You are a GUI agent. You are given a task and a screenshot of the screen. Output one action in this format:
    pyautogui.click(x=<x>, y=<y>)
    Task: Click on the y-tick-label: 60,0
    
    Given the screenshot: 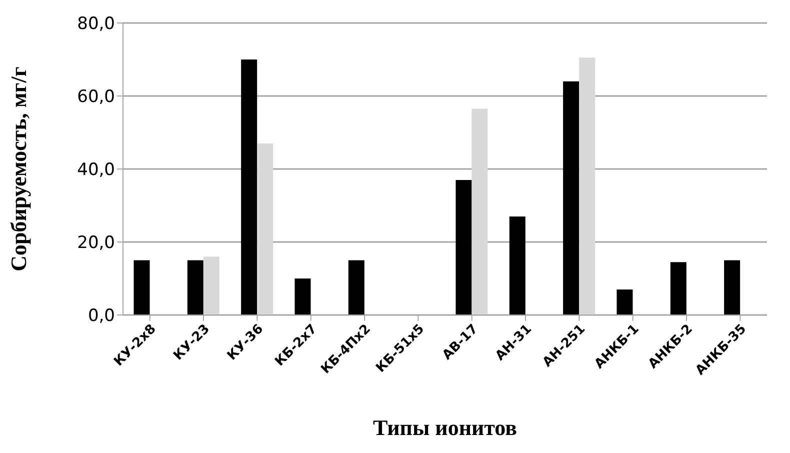 What is the action you would take?
    pyautogui.click(x=96, y=97)
    